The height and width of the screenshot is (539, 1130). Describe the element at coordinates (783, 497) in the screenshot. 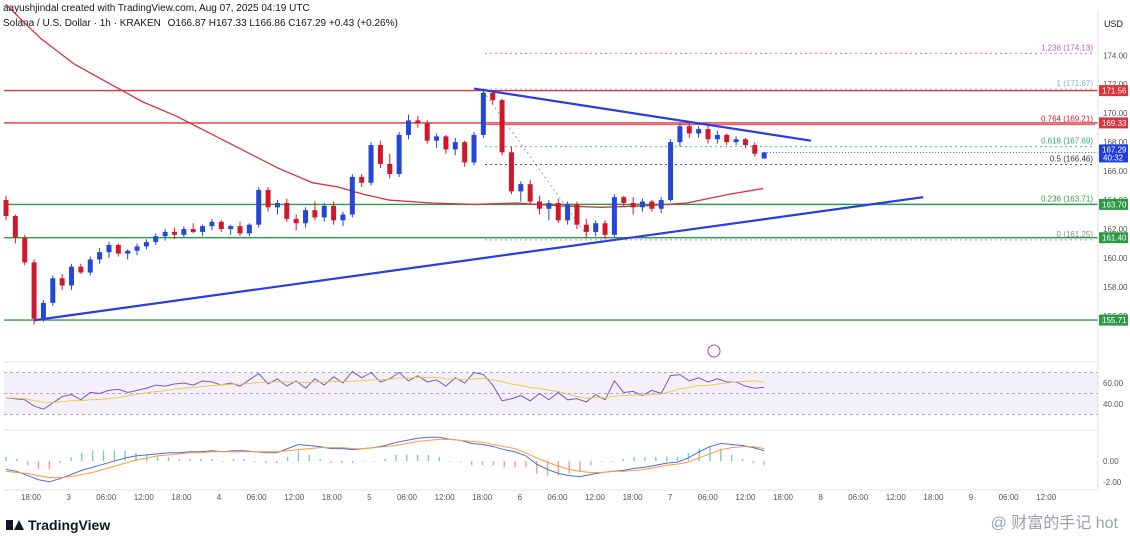

I see `time-tick-20: 18:00` at that location.